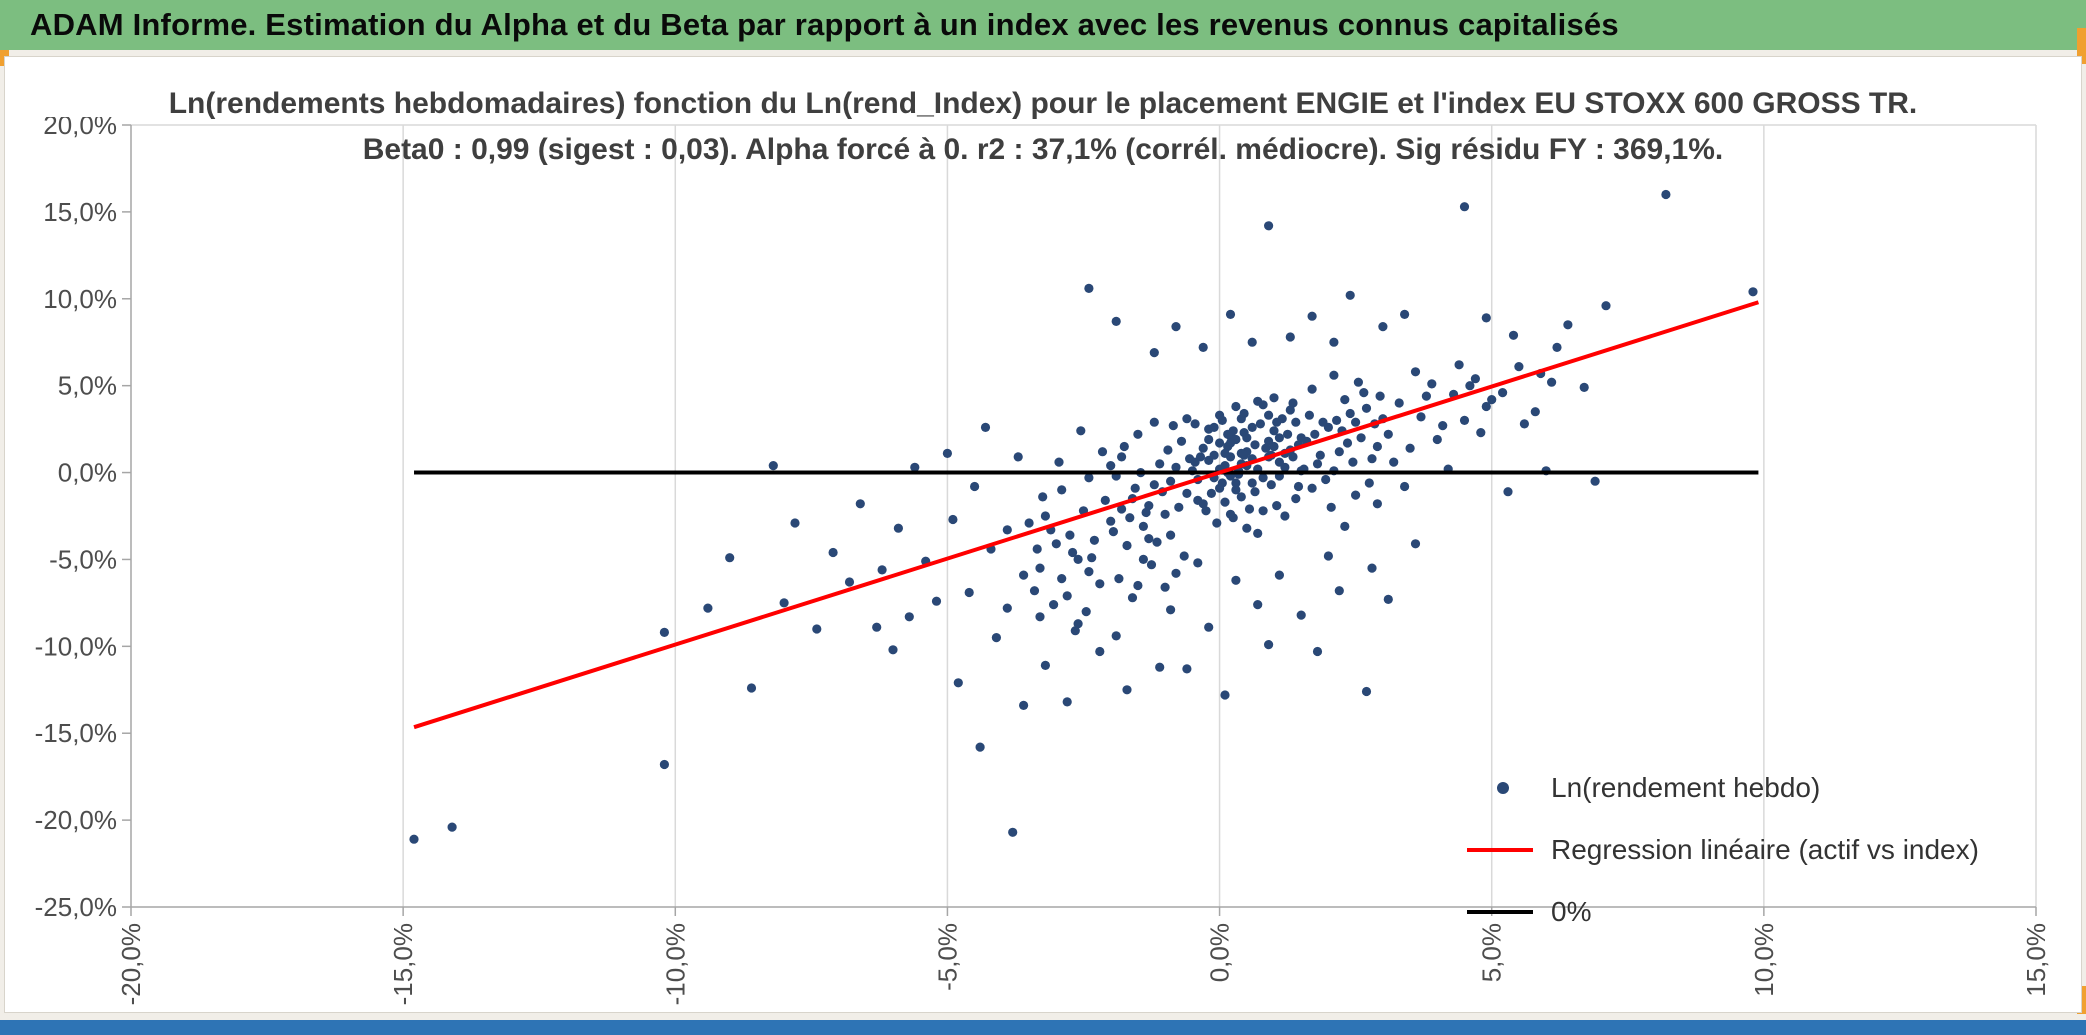 The image size is (2086, 1035). Describe the element at coordinates (403, 964) in the screenshot. I see `svg-text: -15,0%` at that location.